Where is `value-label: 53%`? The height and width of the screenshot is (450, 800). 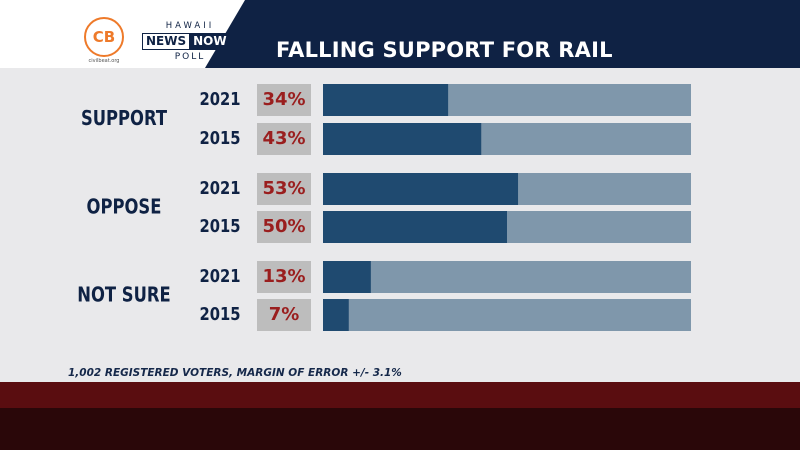 value-label: 53% is located at coordinates (283, 188).